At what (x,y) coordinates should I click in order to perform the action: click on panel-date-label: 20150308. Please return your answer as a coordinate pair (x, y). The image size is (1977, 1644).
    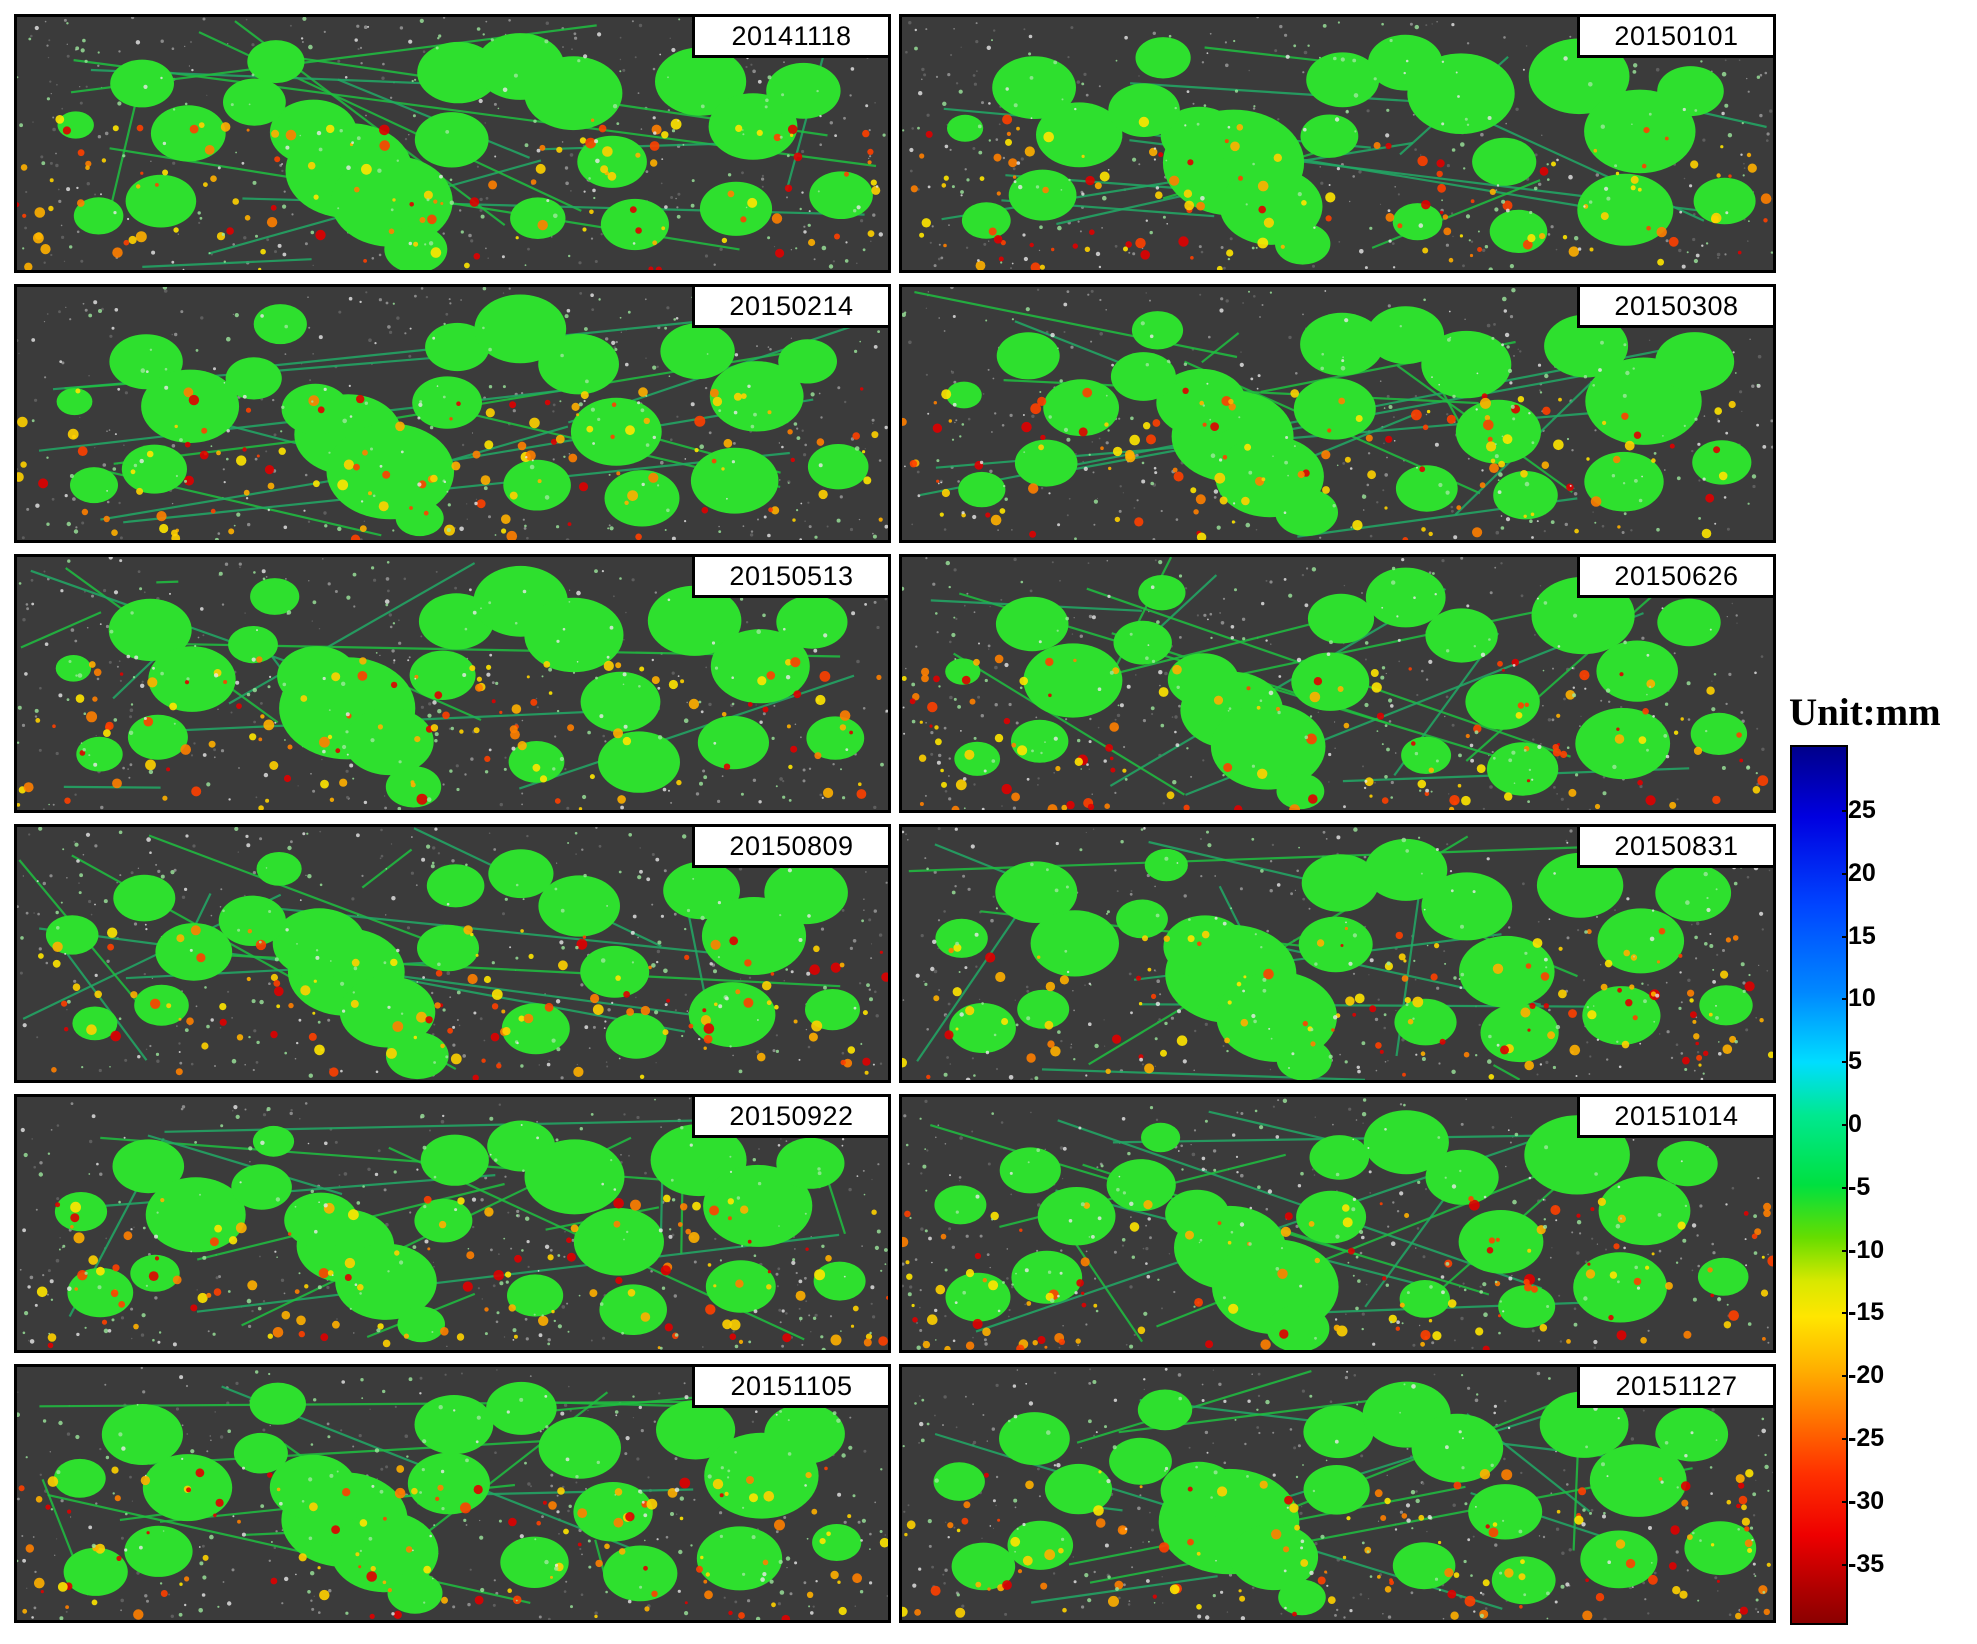
    Looking at the image, I should click on (1675, 307).